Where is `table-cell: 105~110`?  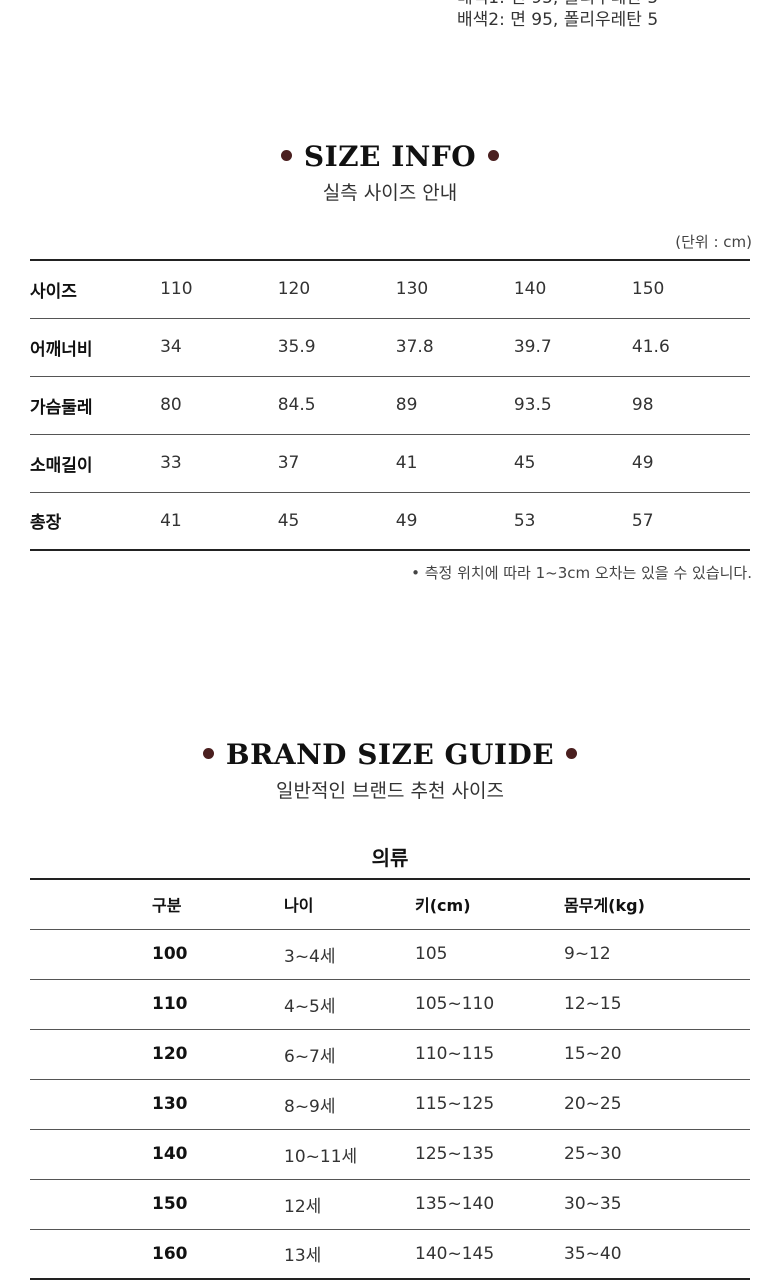 table-cell: 105~110 is located at coordinates (489, 1003).